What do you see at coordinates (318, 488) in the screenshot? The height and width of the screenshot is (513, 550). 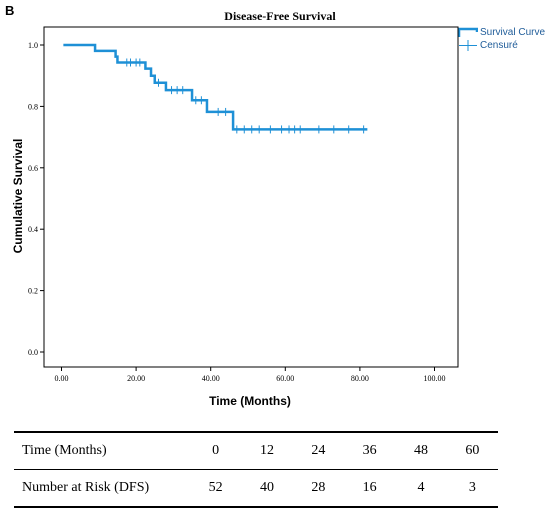 I see `risk-table-cell: 28` at bounding box center [318, 488].